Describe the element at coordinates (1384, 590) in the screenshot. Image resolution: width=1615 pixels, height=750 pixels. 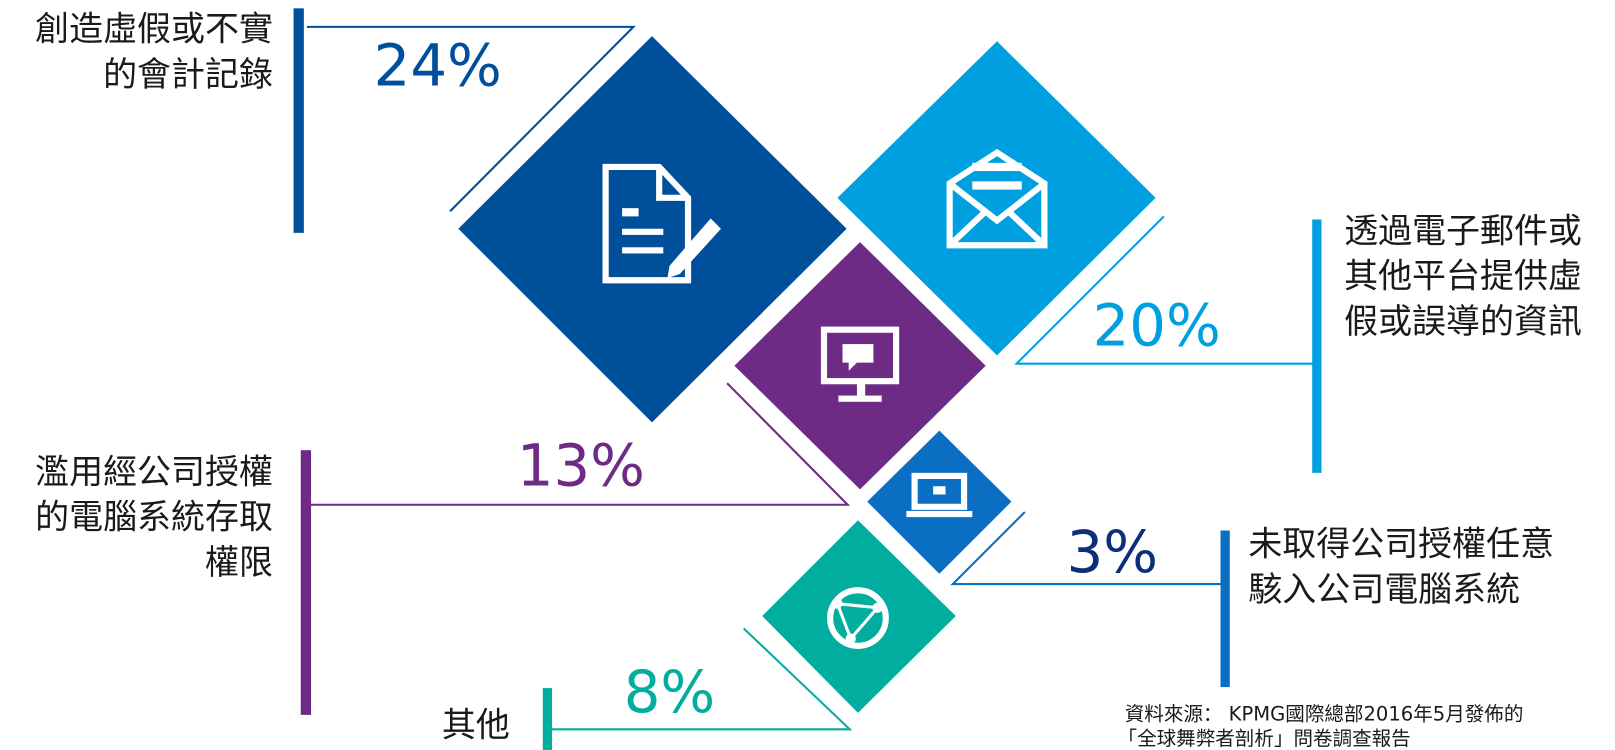
I see `label: 駭入公司電腦系統` at that location.